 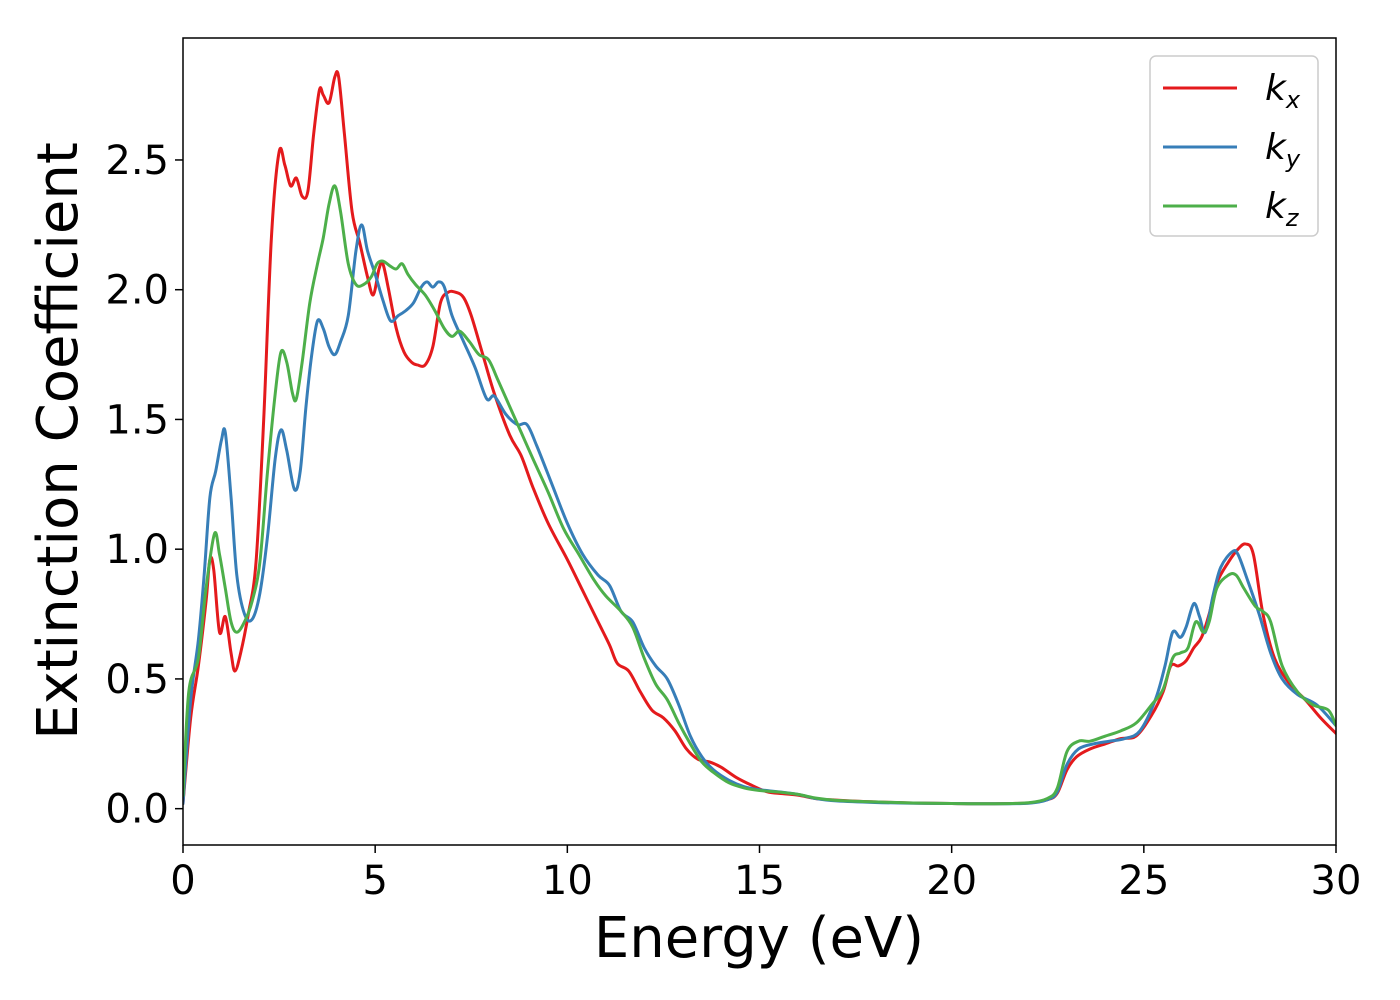 I want to click on y-tick-label: 1.5, so click(x=137, y=420).